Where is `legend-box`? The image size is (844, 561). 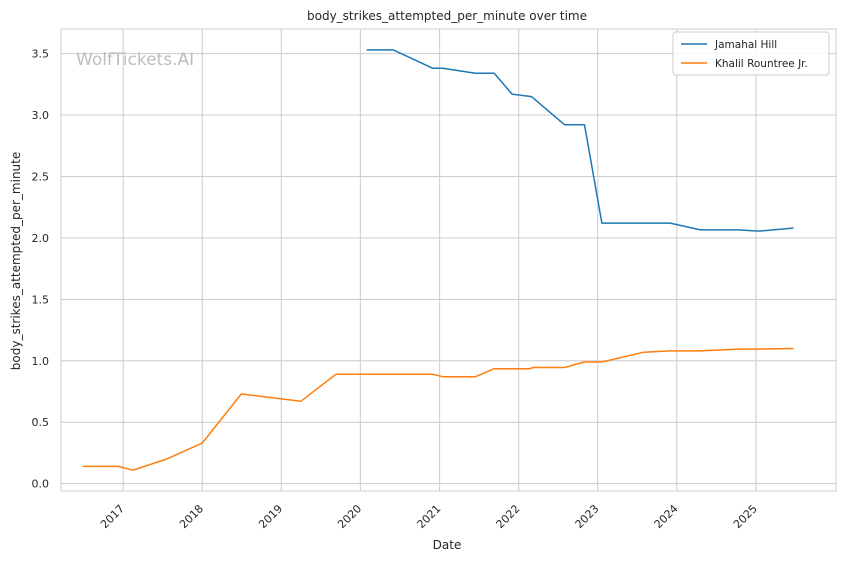 legend-box is located at coordinates (751, 53).